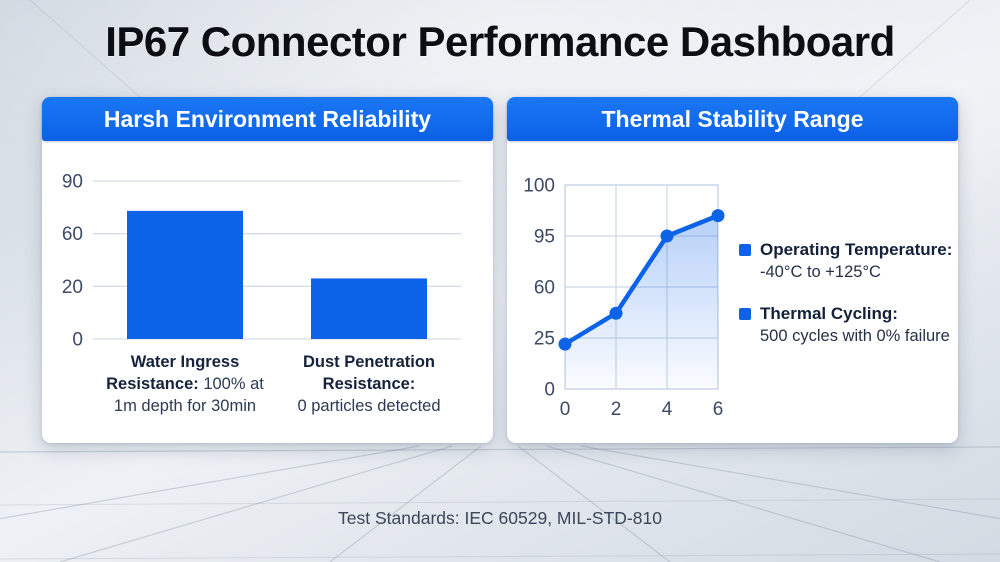 The height and width of the screenshot is (562, 1000). I want to click on bar-label-line: Dust Penetration, so click(369, 362).